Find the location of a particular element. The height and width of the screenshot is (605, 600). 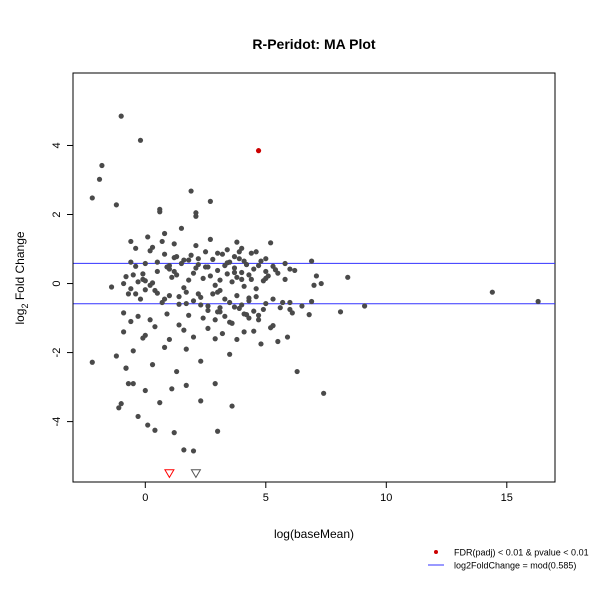

y-tick-label: -4 is located at coordinates (57, 422).